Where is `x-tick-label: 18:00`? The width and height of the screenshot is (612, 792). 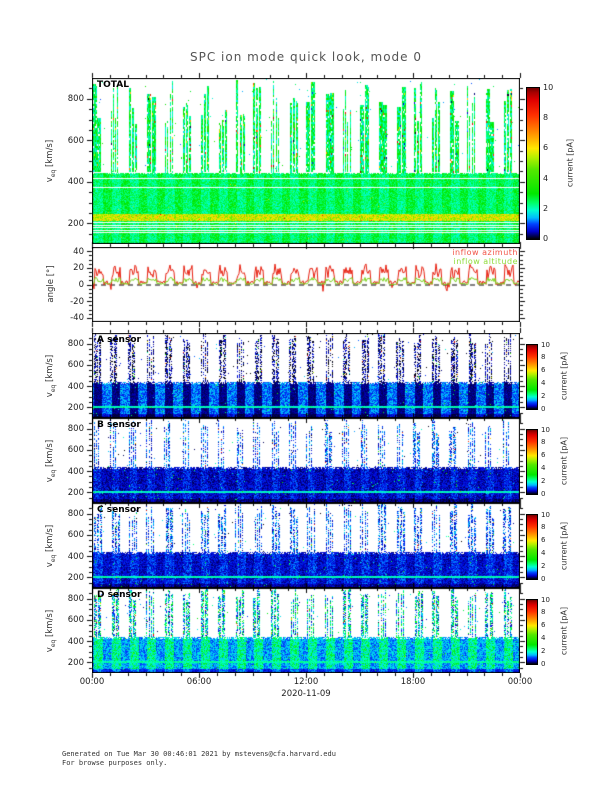
x-tick-label: 18:00 is located at coordinates (413, 682).